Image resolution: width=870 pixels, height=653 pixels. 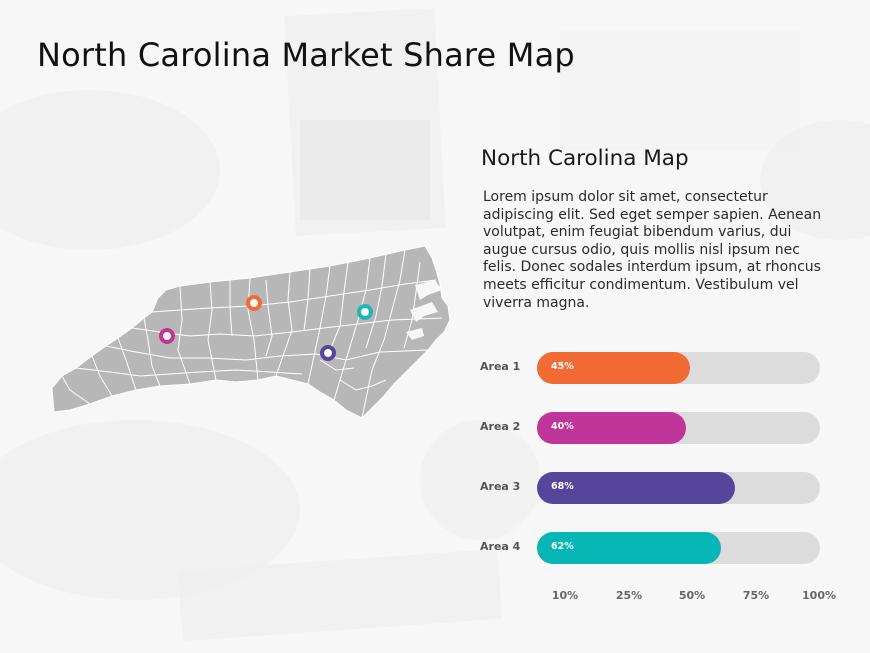 I want to click on panel-subtitle: North Carolina Map, so click(x=585, y=158).